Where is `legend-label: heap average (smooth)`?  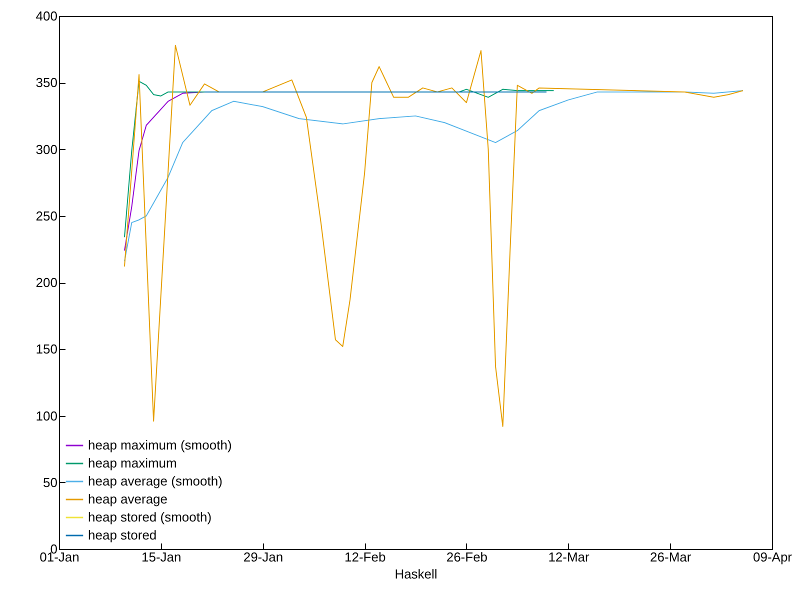 legend-label: heap average (smooth) is located at coordinates (155, 481).